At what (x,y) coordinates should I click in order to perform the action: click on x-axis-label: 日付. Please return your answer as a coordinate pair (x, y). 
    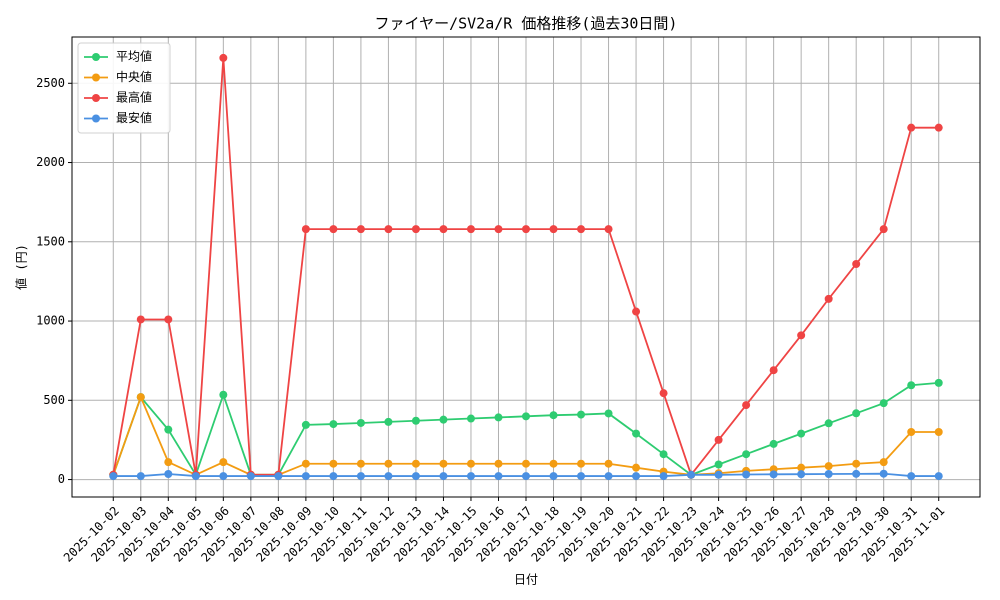
    Looking at the image, I should click on (526, 580).